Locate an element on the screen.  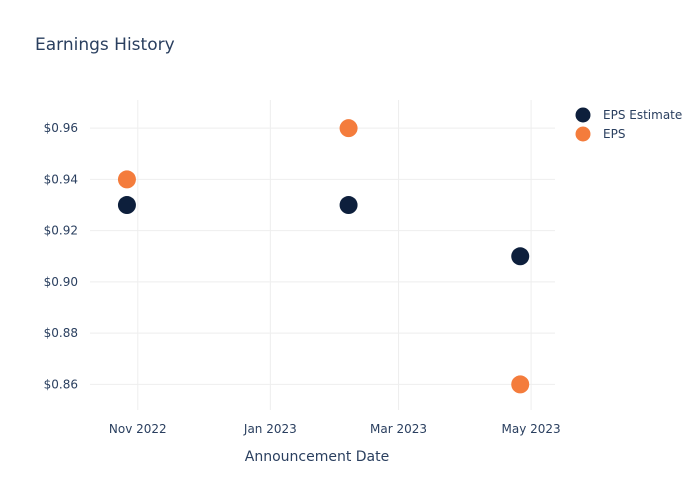
y-tick-label: $0.96 is located at coordinates (61, 128).